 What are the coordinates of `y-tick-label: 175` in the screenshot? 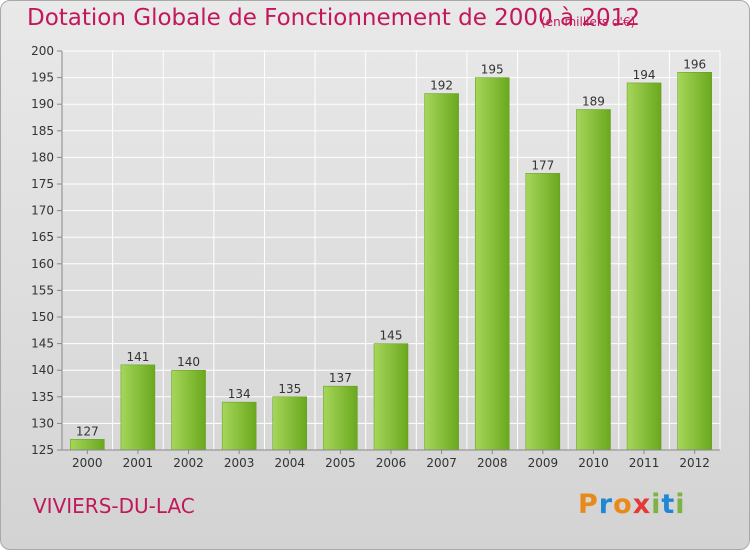 It's located at (42, 184).